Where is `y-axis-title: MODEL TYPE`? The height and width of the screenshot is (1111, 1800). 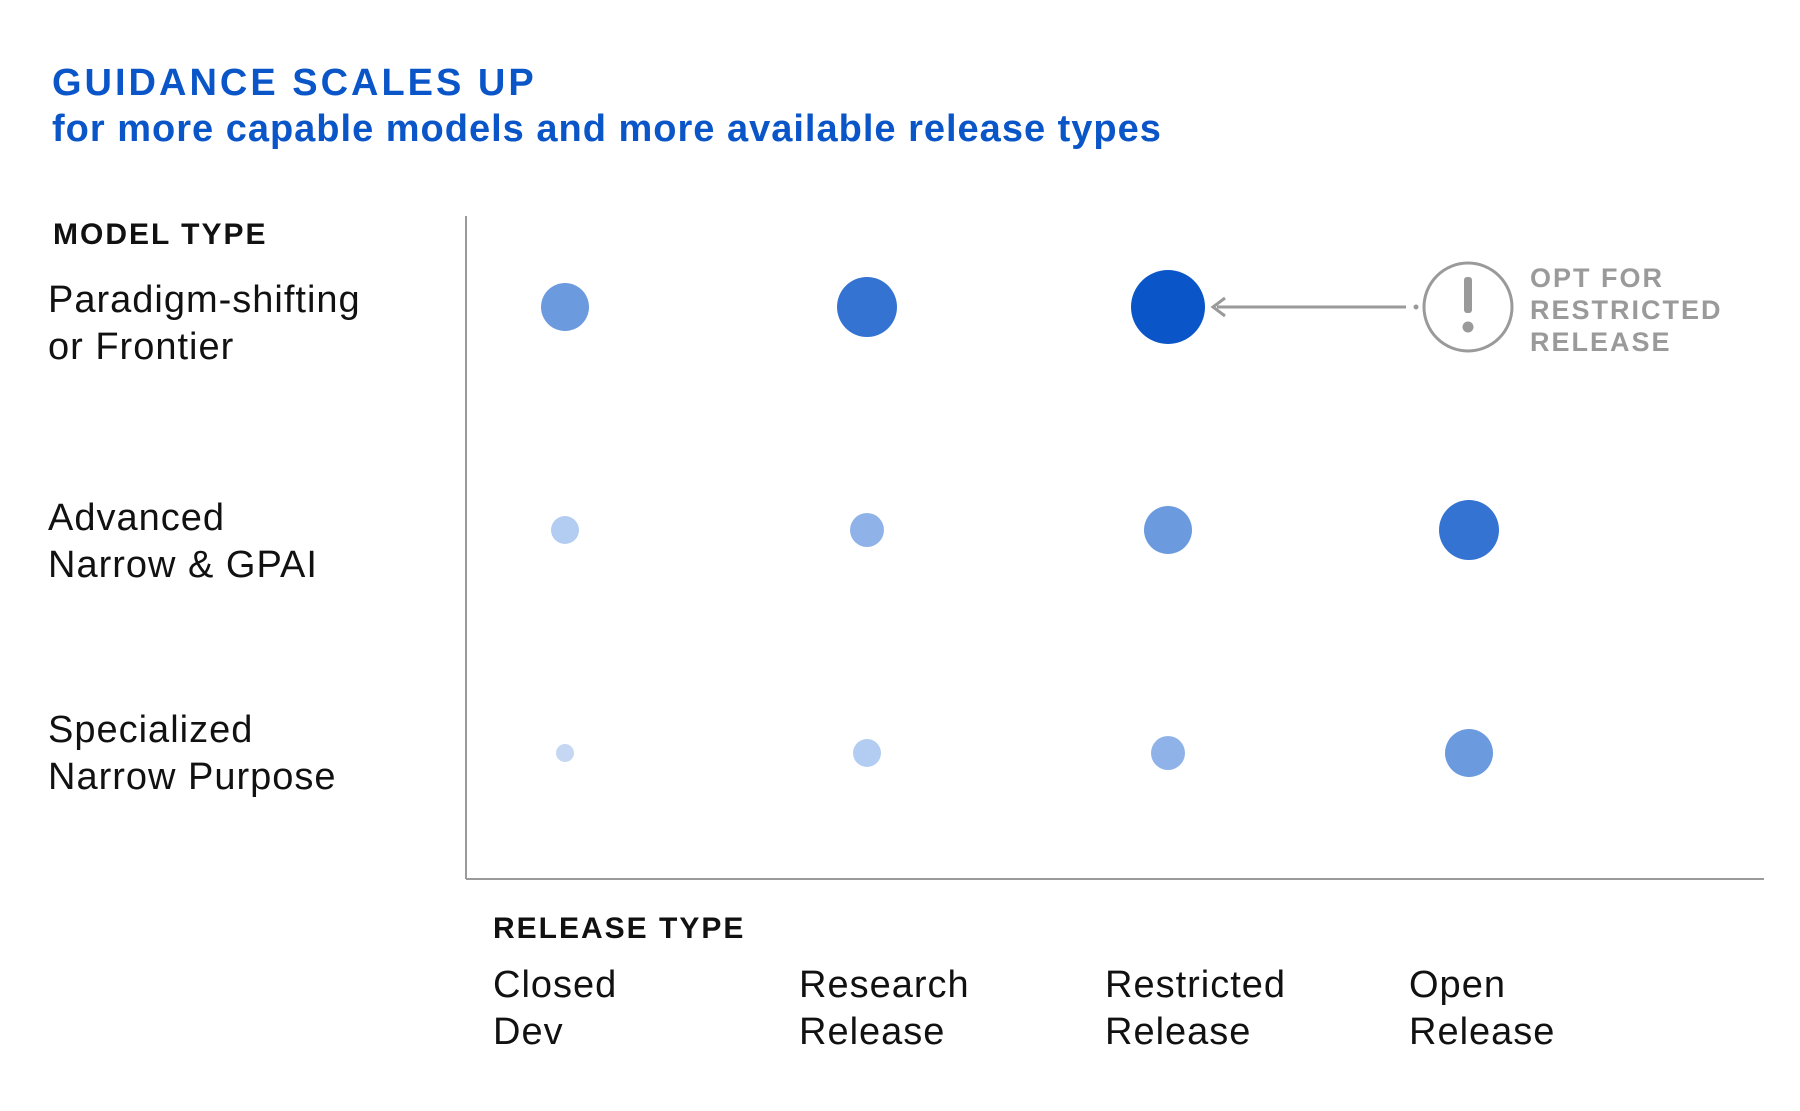 y-axis-title: MODEL TYPE is located at coordinates (160, 234).